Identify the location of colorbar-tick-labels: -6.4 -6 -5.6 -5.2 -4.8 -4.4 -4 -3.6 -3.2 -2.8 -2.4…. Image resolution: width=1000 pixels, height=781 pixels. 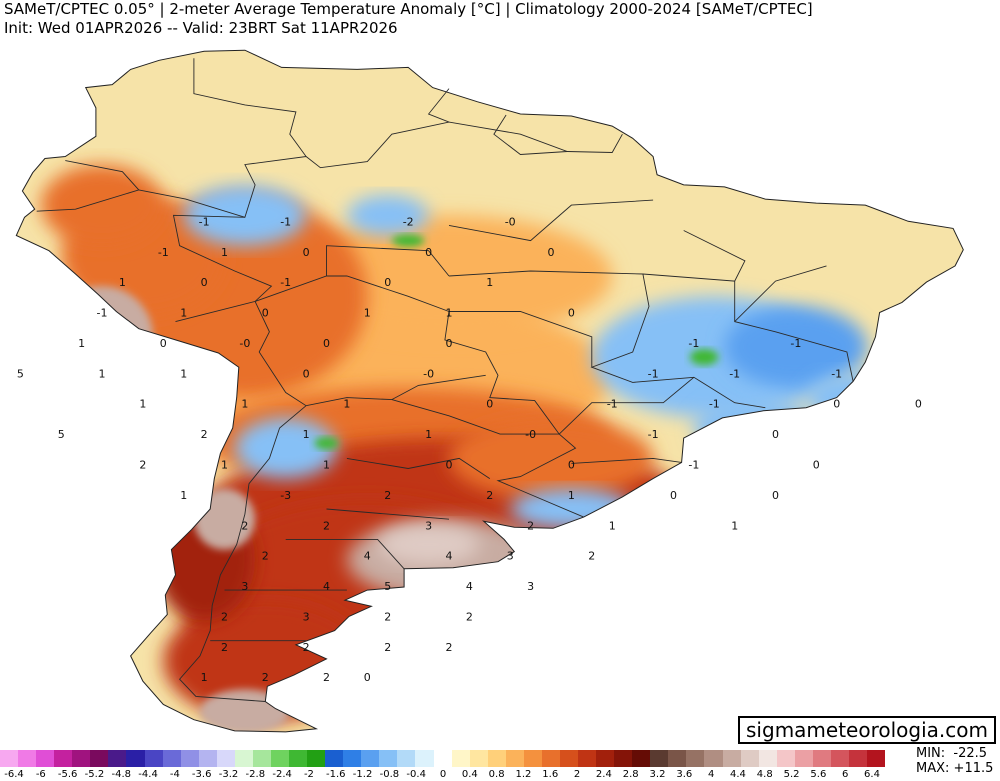
(445, 775).